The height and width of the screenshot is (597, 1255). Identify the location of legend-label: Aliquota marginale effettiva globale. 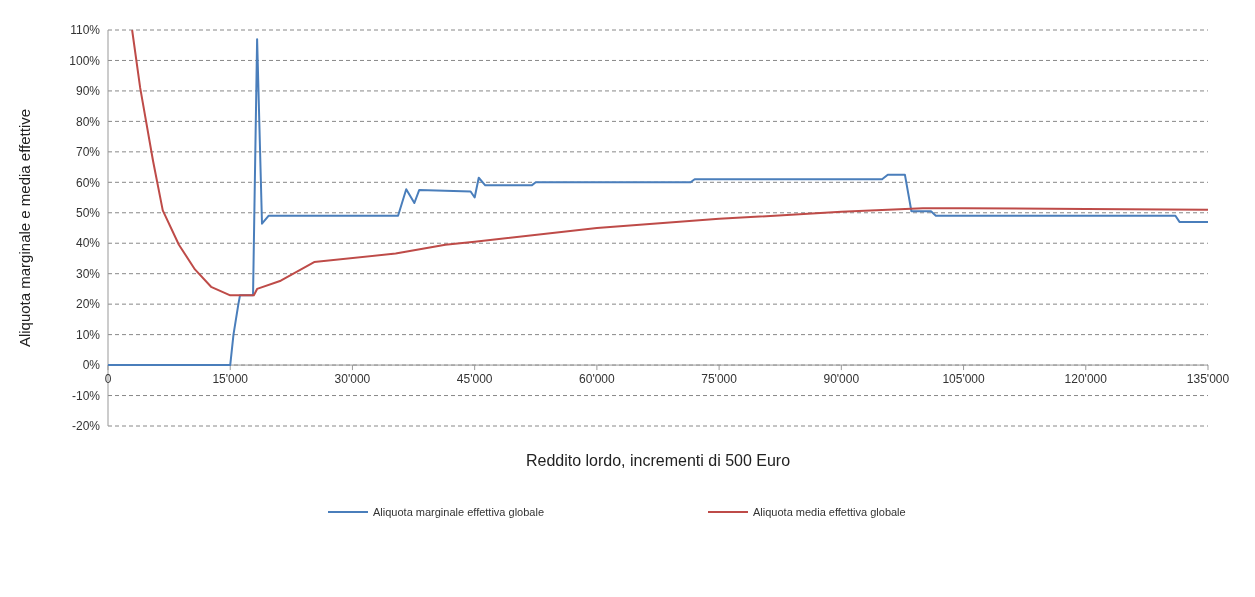
(459, 511).